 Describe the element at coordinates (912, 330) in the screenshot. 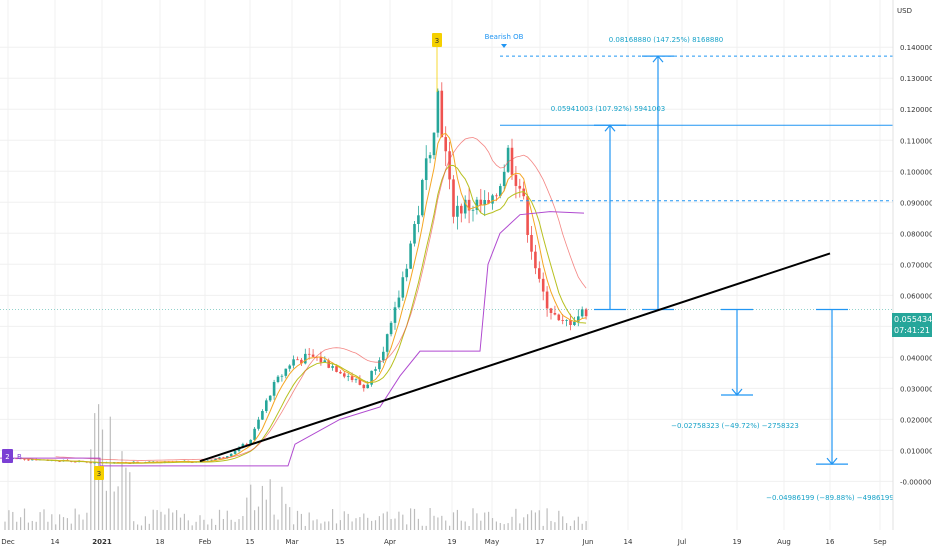

I see `countdown-value: 07:41:21` at that location.